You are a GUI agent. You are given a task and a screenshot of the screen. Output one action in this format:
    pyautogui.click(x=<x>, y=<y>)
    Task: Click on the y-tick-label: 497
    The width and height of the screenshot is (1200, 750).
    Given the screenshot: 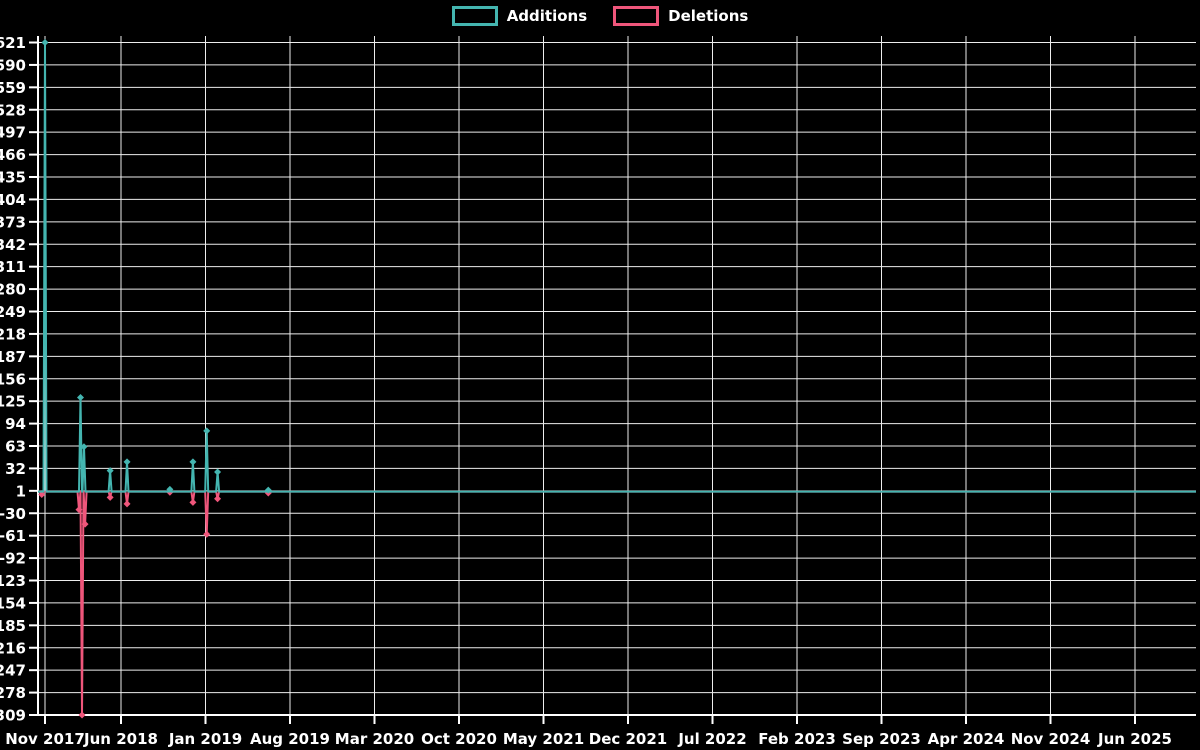 What is the action you would take?
    pyautogui.click(x=13, y=133)
    